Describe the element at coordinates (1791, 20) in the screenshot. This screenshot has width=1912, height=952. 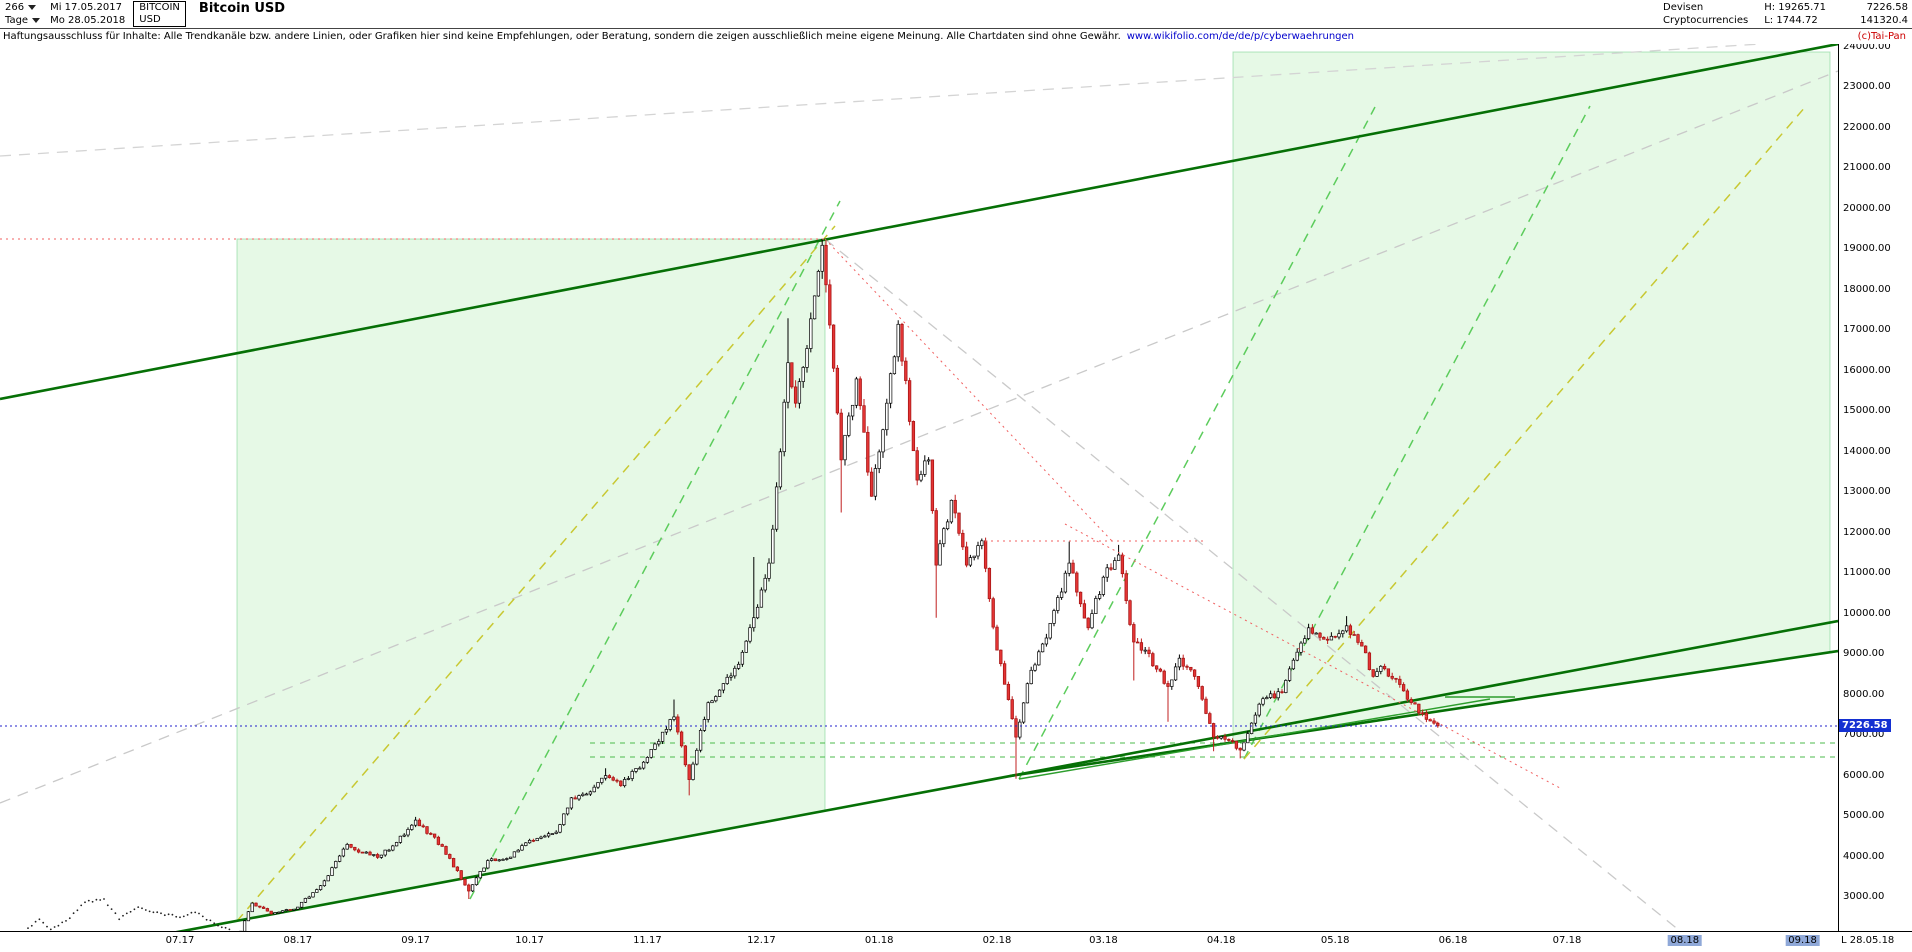
I see `period-low: L: 1744.72` at that location.